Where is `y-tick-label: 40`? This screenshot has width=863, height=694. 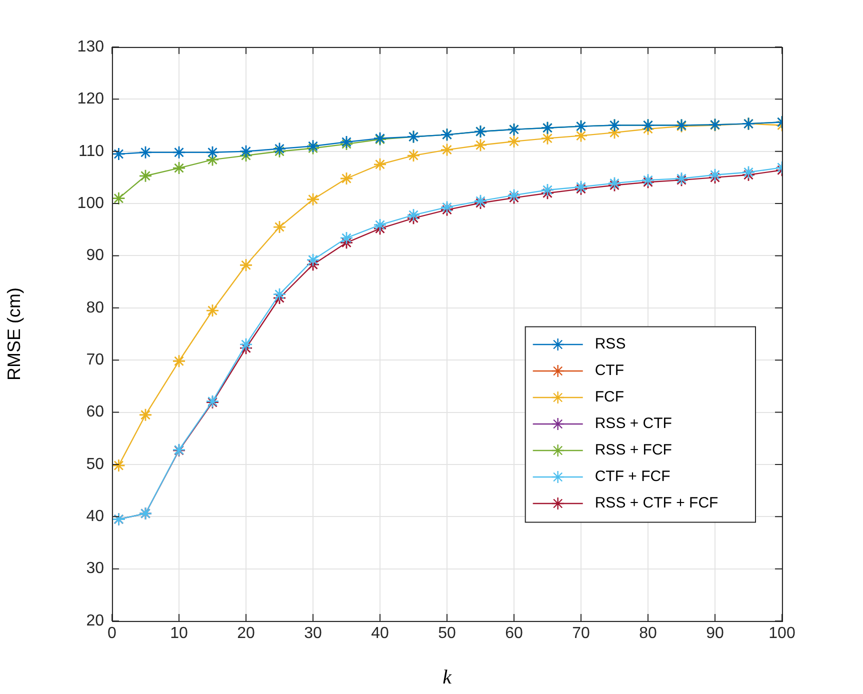
y-tick-label: 40 is located at coordinates (95, 517).